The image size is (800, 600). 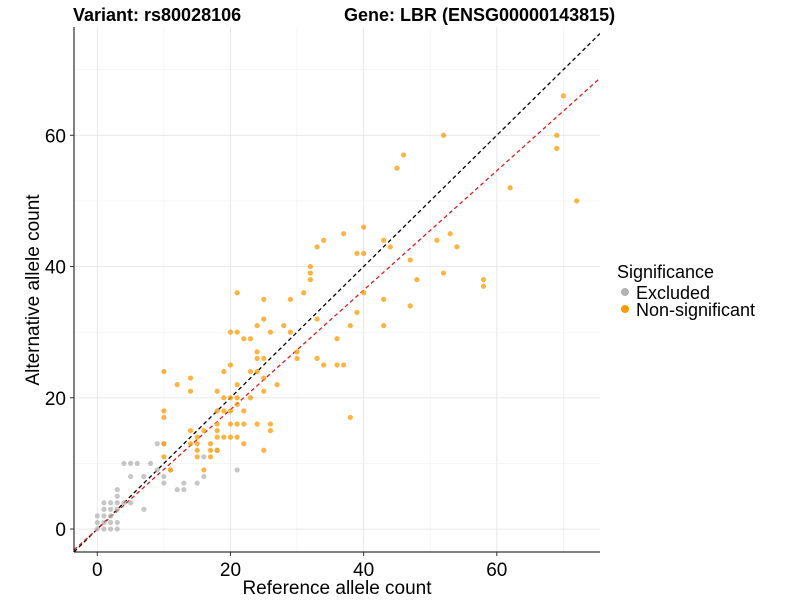 I want to click on y-tick-label: 20, so click(x=55, y=399).